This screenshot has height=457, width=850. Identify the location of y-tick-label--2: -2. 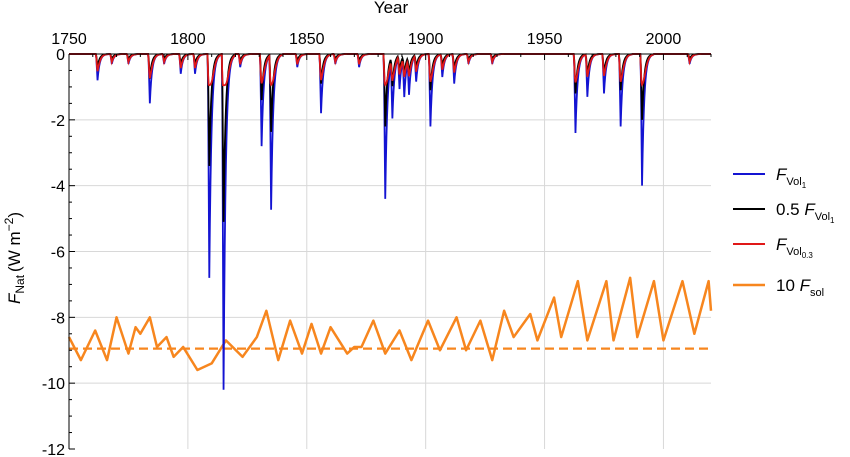
(58, 121).